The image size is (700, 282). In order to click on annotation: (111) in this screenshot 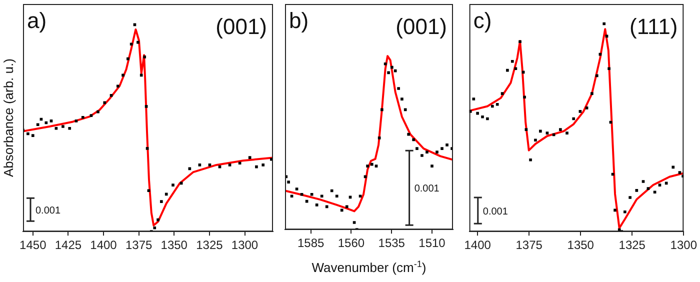, I will do `click(654, 26)`.